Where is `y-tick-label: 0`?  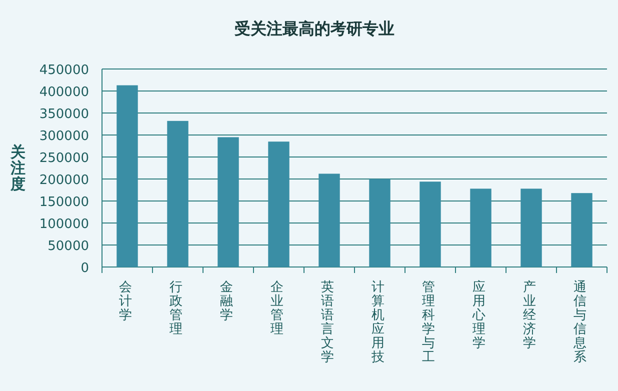 y-tick-label: 0 is located at coordinates (84, 268).